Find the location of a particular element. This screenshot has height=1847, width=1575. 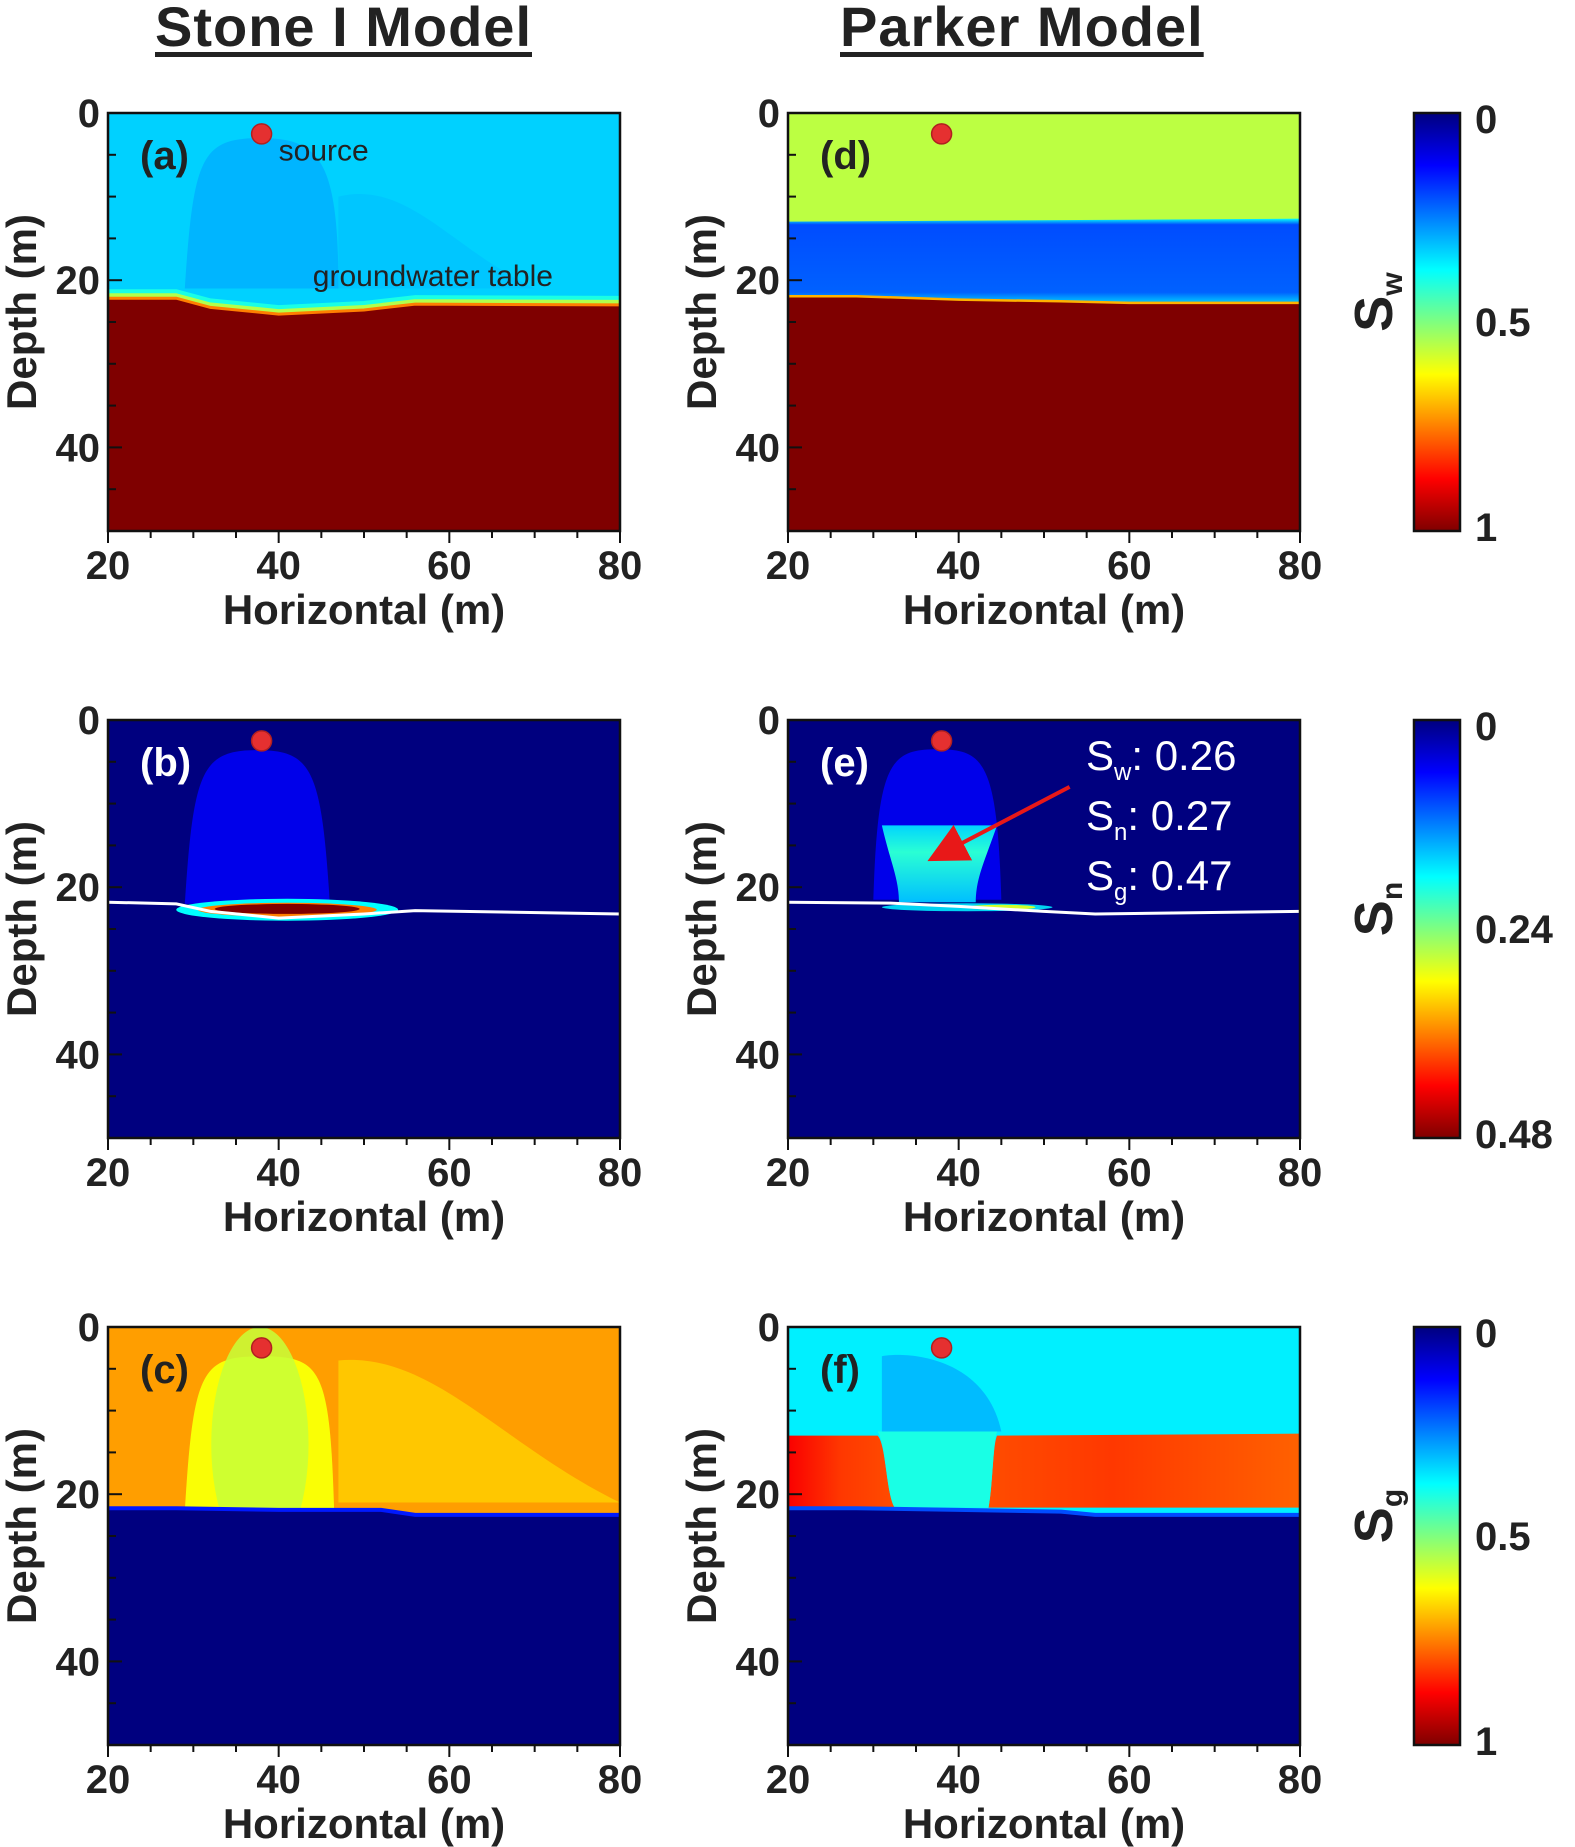

background-field is located at coordinates (364, 929).